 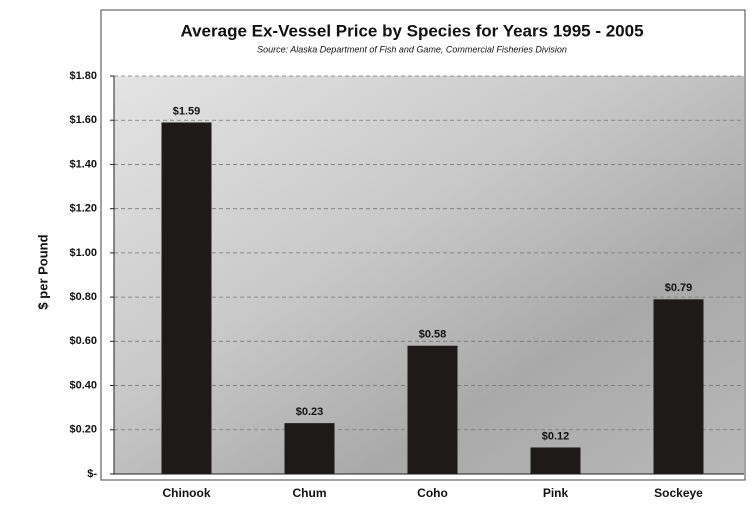 What do you see at coordinates (187, 493) in the screenshot?
I see `x-tick-label: Chinook` at bounding box center [187, 493].